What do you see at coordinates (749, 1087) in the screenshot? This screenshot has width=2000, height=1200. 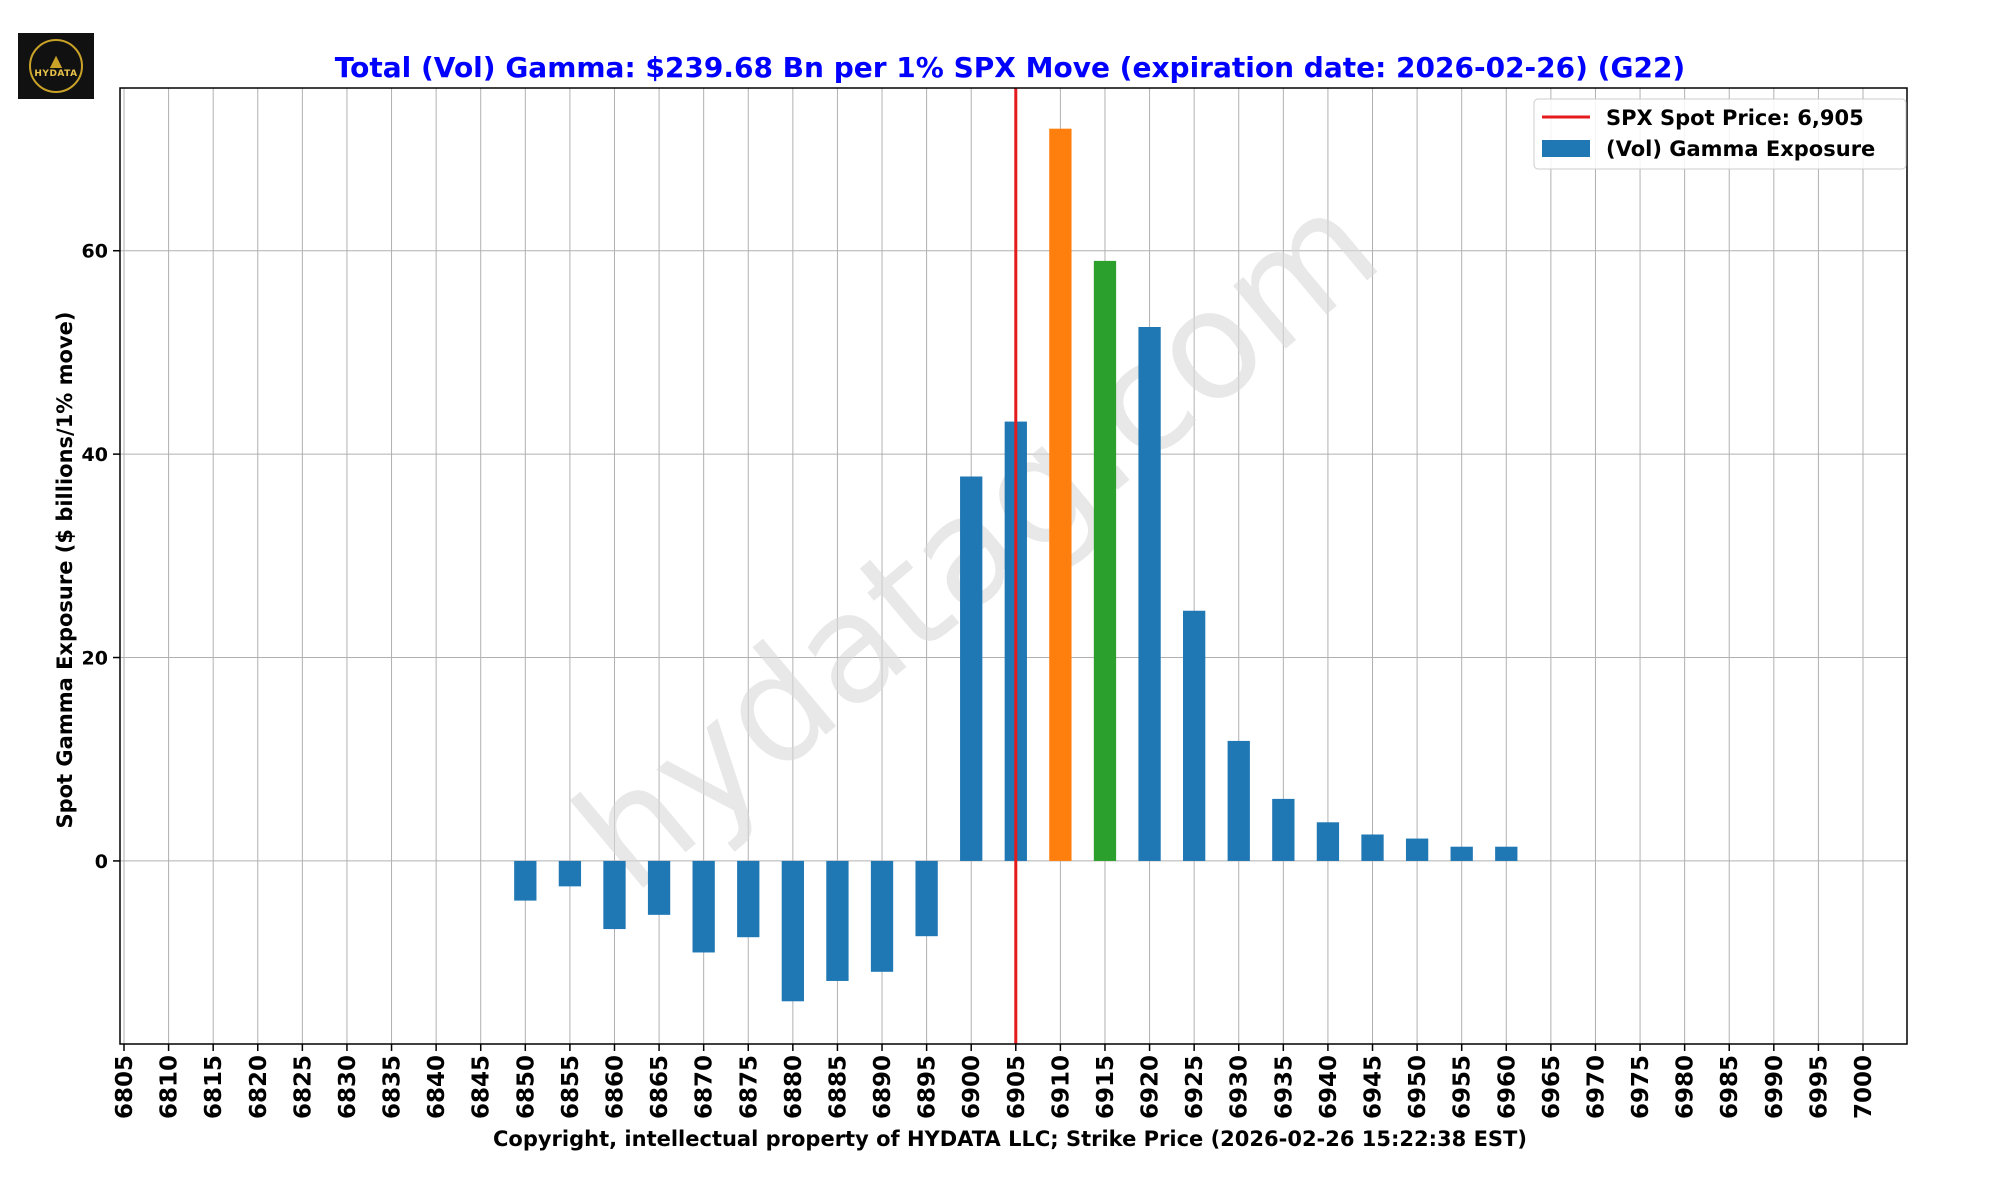 I see `x-tick-label: 6875` at bounding box center [749, 1087].